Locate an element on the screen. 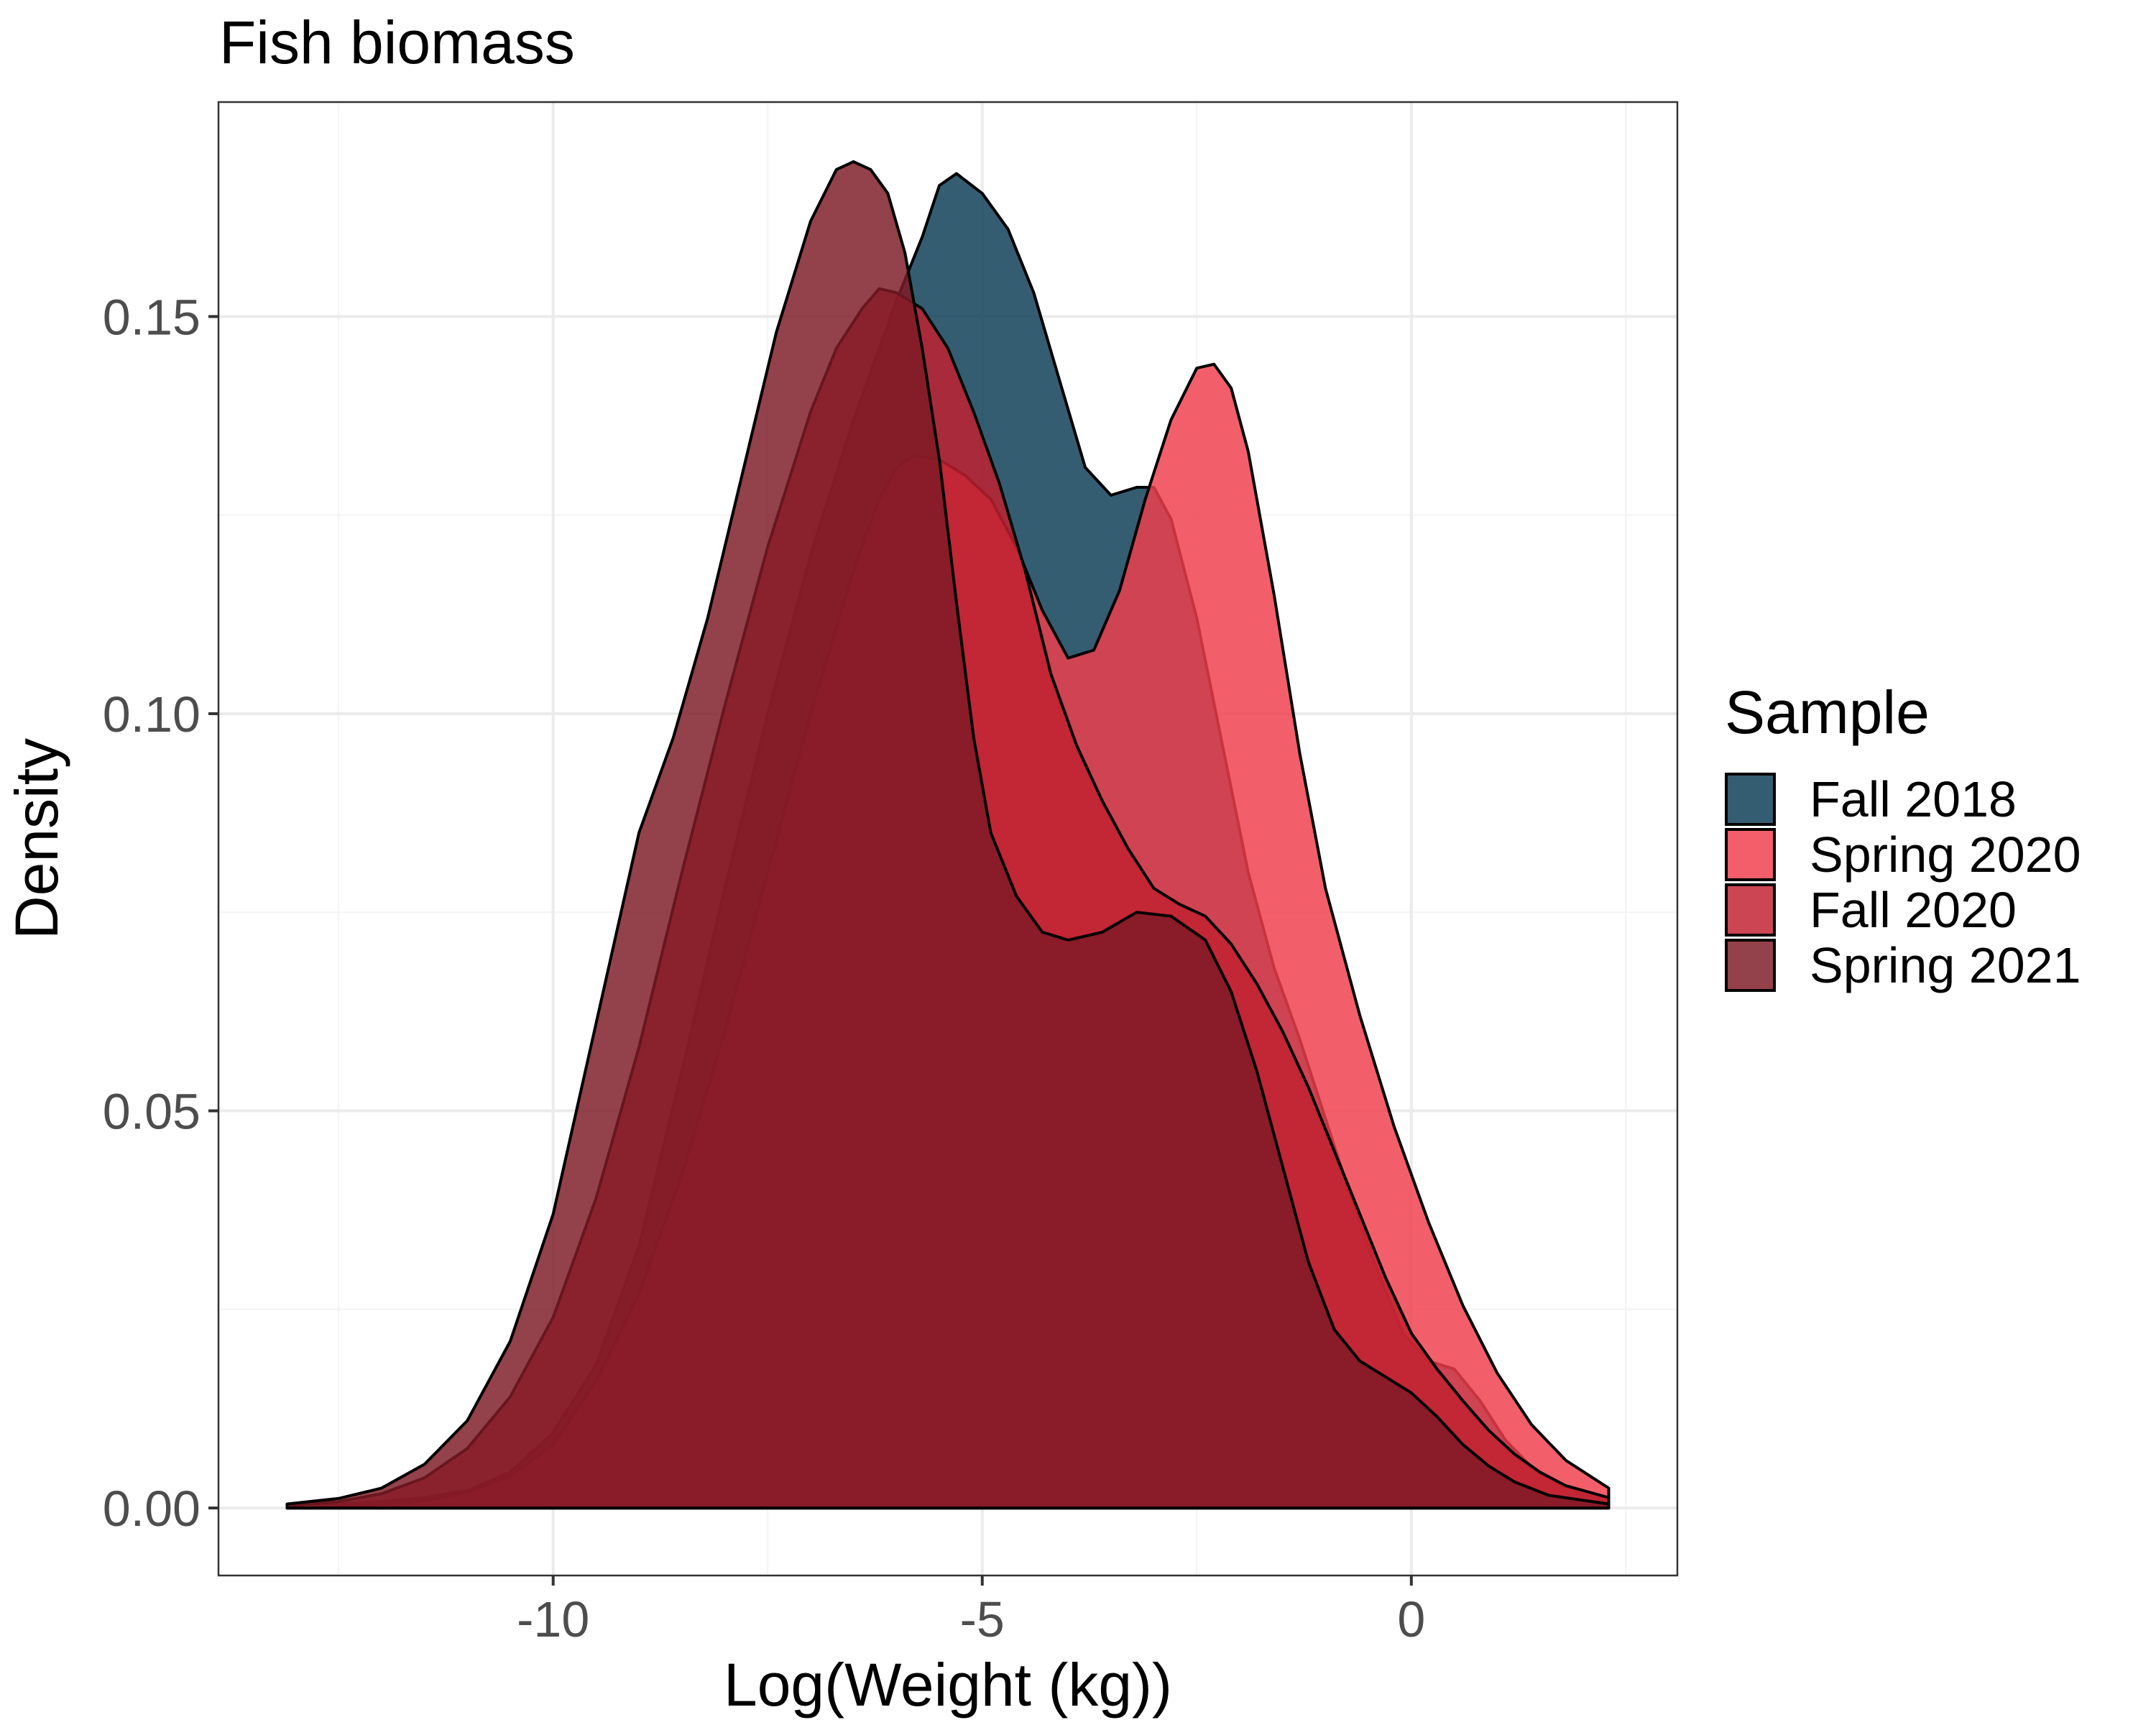 The height and width of the screenshot is (1725, 2156). legend-label: Fall 2018 is located at coordinates (1913, 799).